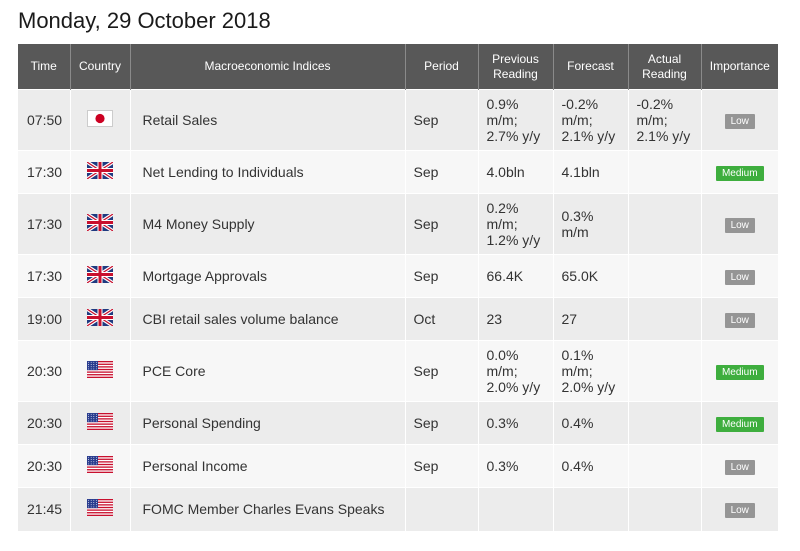 This screenshot has width=800, height=551. Describe the element at coordinates (513, 240) in the screenshot. I see `previous-reading-line: 1.2% y/y` at that location.